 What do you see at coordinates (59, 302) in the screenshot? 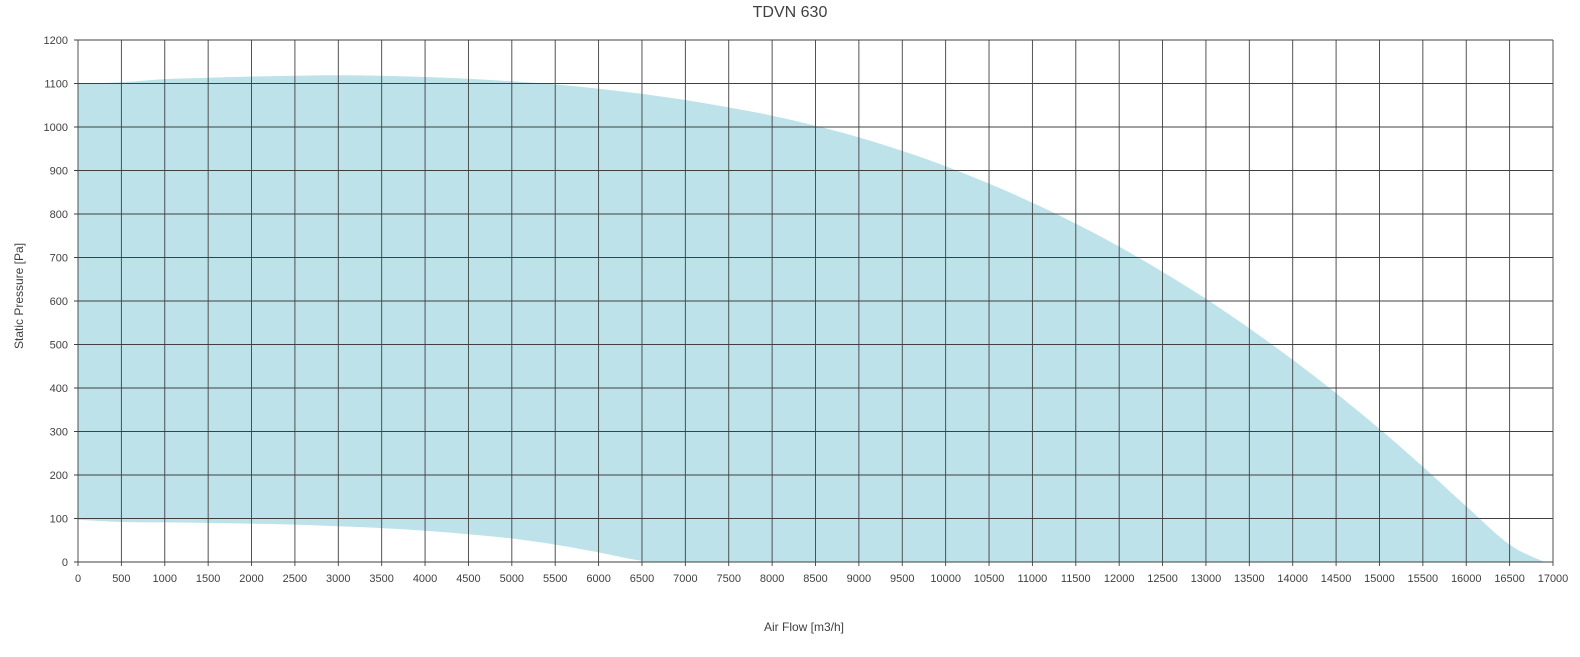
I see `y-tick-label: 600` at bounding box center [59, 302].